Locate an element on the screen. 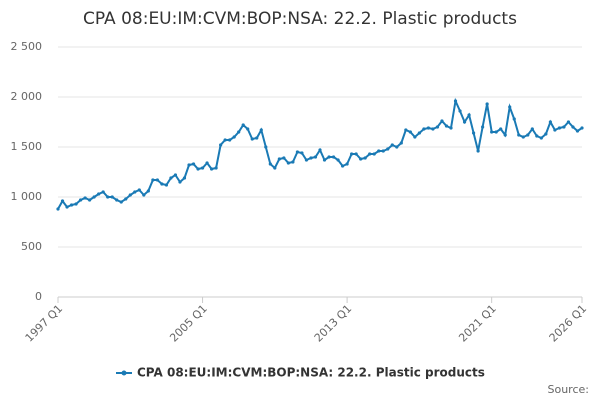 Image resolution: width=600 pixels, height=404 pixels. x-tick-label: 2005 Q1 is located at coordinates (188, 323).